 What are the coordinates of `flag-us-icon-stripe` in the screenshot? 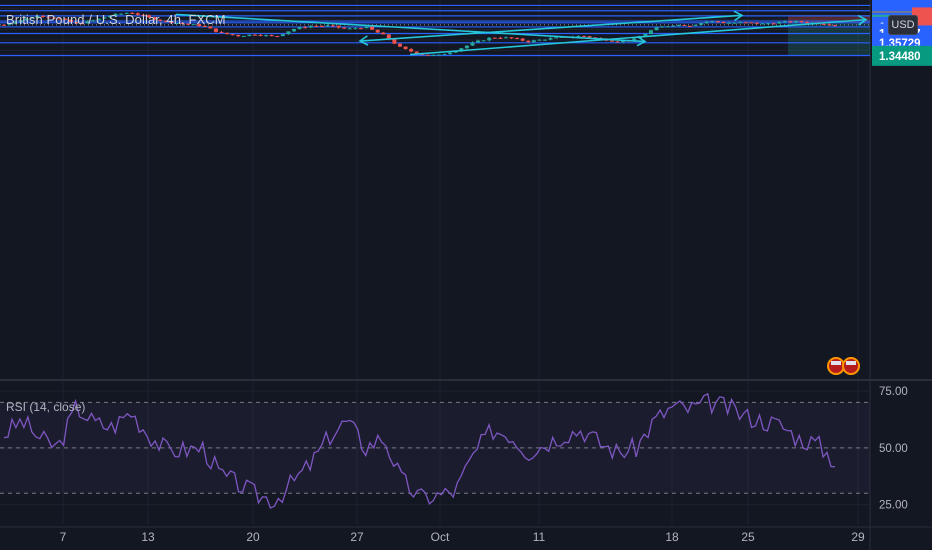 It's located at (836, 363).